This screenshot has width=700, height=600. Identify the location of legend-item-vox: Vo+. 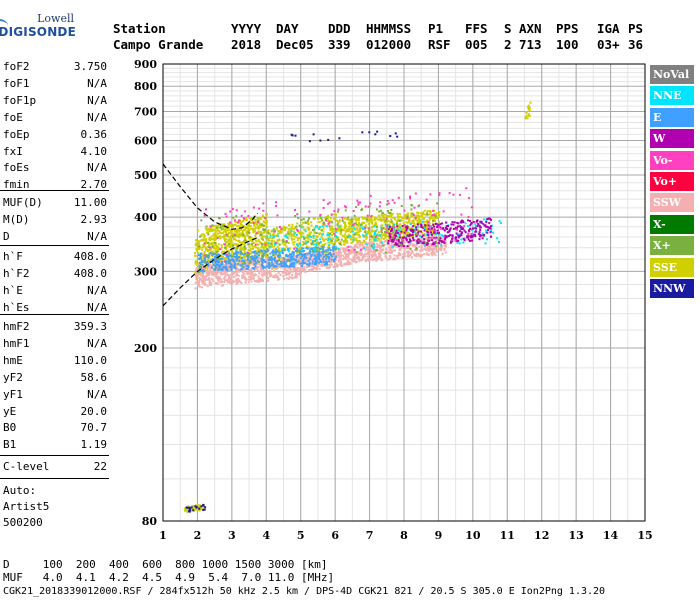
(672, 181).